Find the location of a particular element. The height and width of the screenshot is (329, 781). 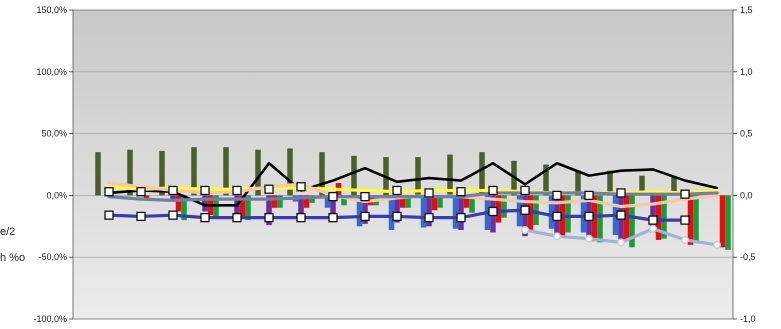

right-tick-label: 1,5 is located at coordinates (746, 10).